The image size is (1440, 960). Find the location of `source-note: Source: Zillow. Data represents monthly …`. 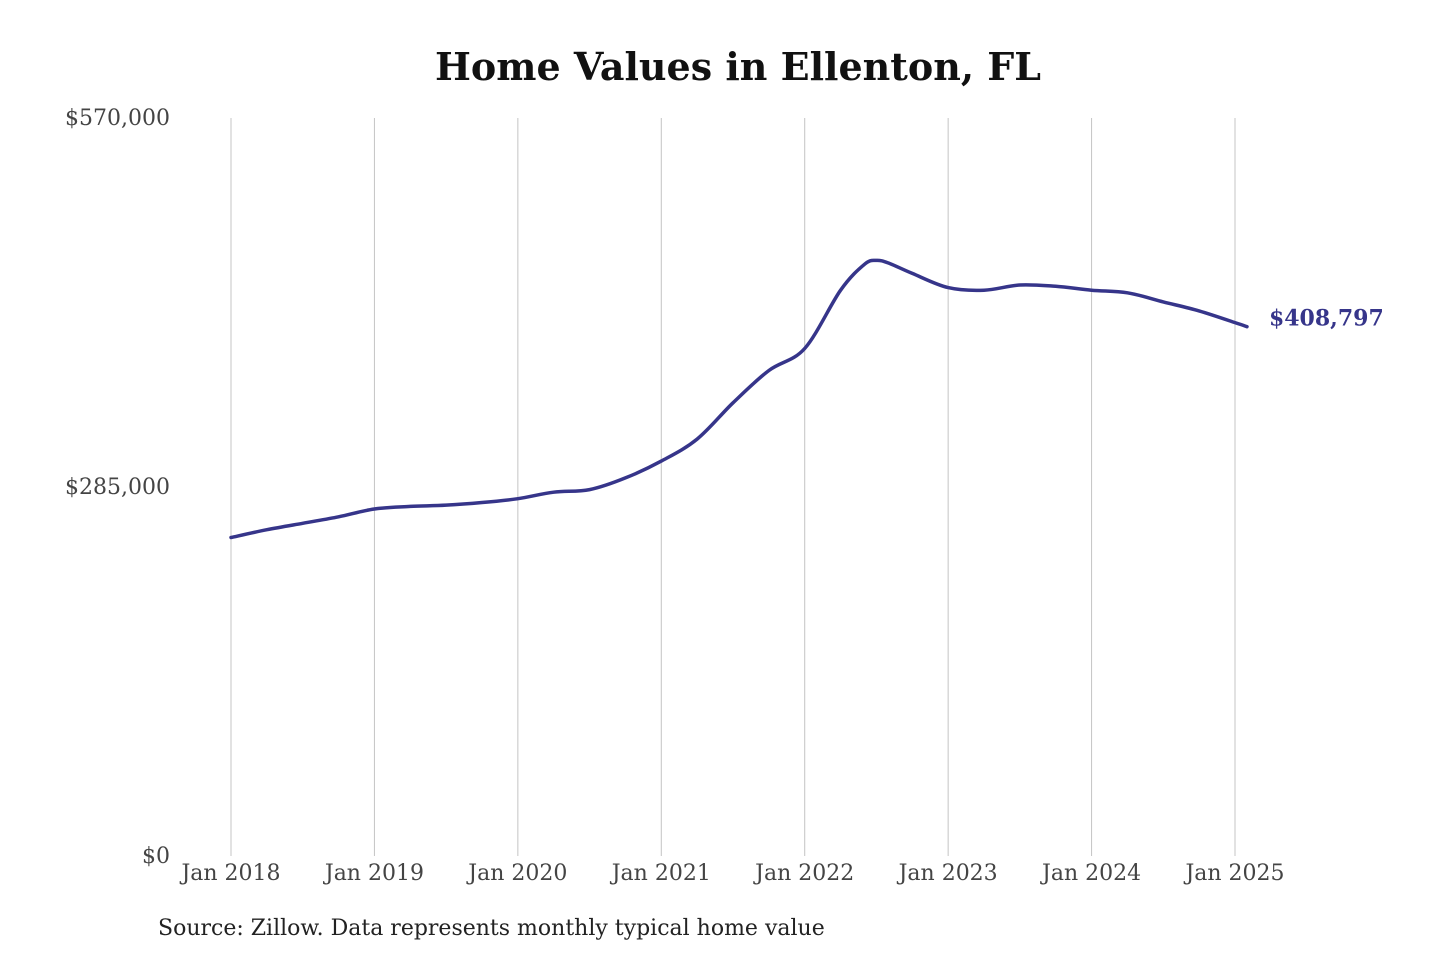

source-note: Source: Zillow. Data represents monthly … is located at coordinates (491, 928).